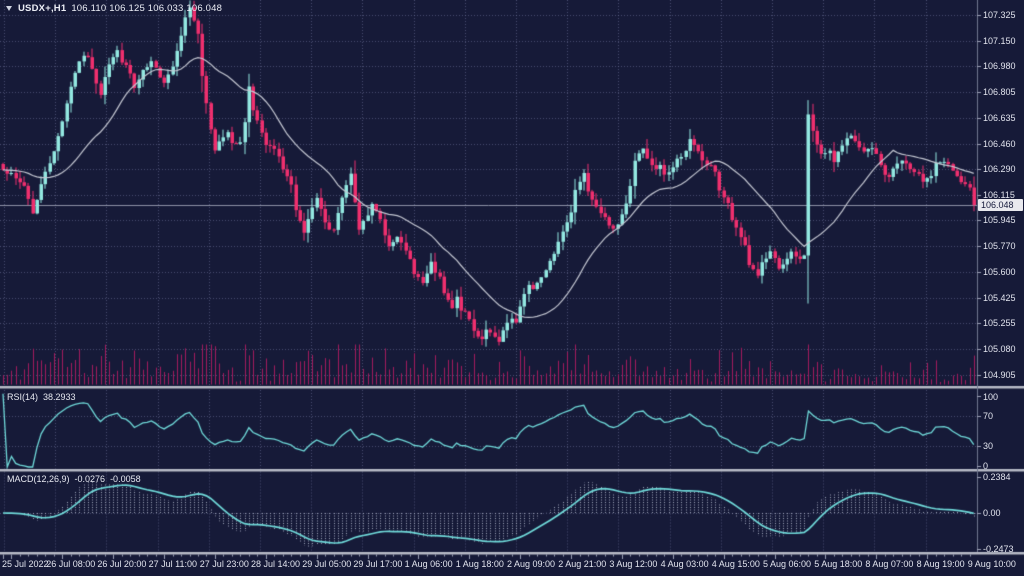 The image size is (1024, 576). Describe the element at coordinates (147, 8) in the screenshot. I see `ohlc-values-label: 106.110 106.125 106.033 106.048` at that location.